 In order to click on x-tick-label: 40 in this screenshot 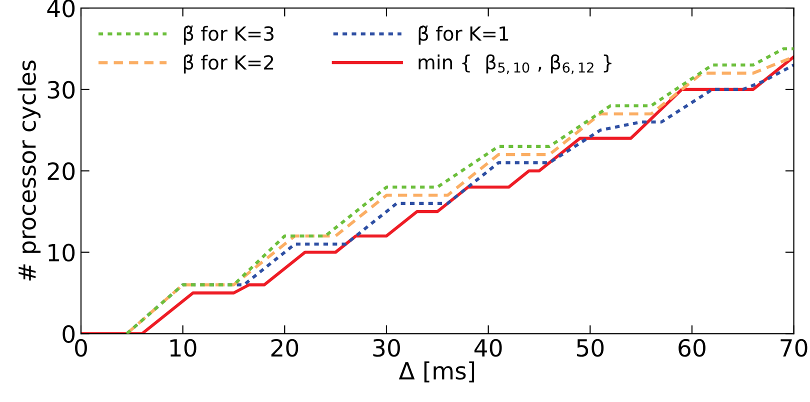, I will do `click(488, 347)`.